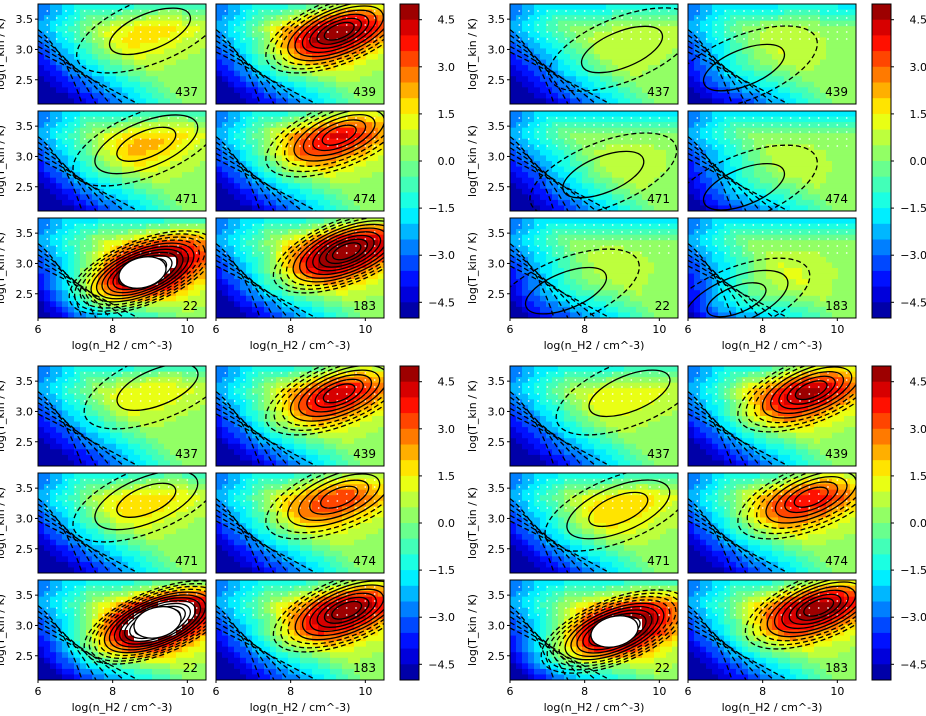 This screenshot has width=926, height=716. Describe the element at coordinates (913, 302) in the screenshot. I see `colorbar-tick-label: −4.5` at that location.